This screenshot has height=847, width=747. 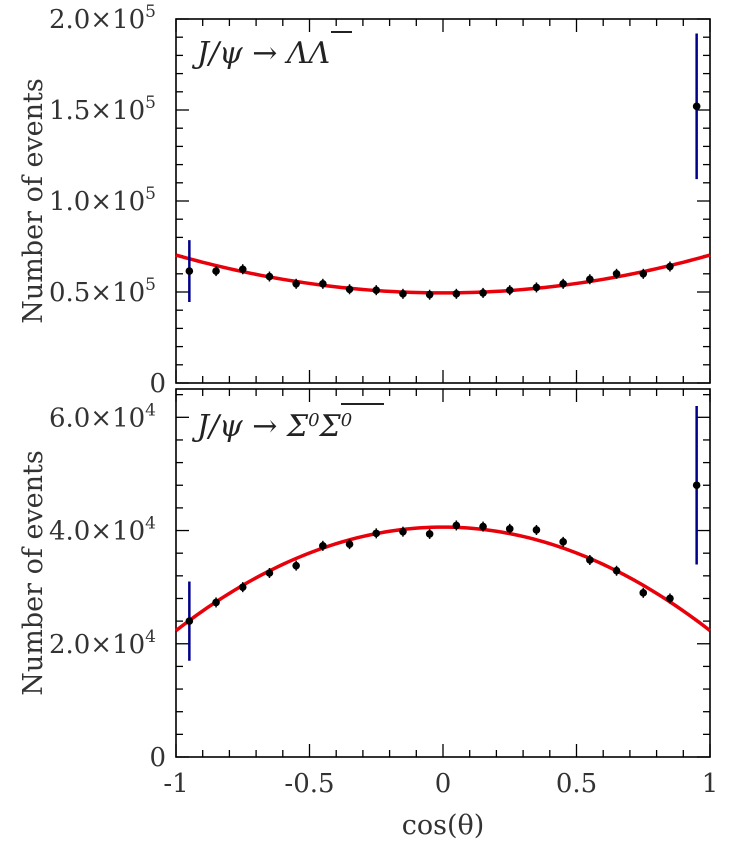 I want to click on y-tick-label-bottom: 2.0×10⁴, so click(x=102, y=643).